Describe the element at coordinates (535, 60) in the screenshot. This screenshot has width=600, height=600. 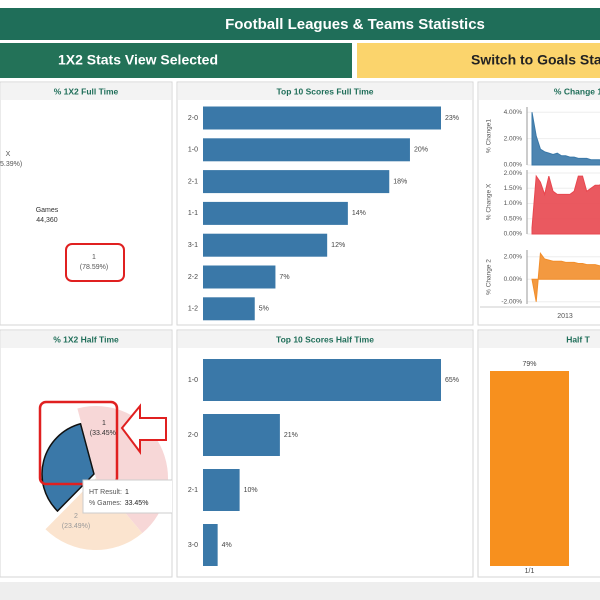
I see `tab-label: Switch to Goals Stat` at that location.